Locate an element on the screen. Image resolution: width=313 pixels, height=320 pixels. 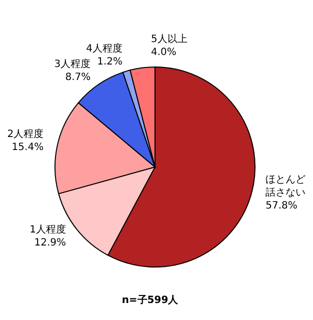
slice-label: 1人程度 is located at coordinates (48, 229).